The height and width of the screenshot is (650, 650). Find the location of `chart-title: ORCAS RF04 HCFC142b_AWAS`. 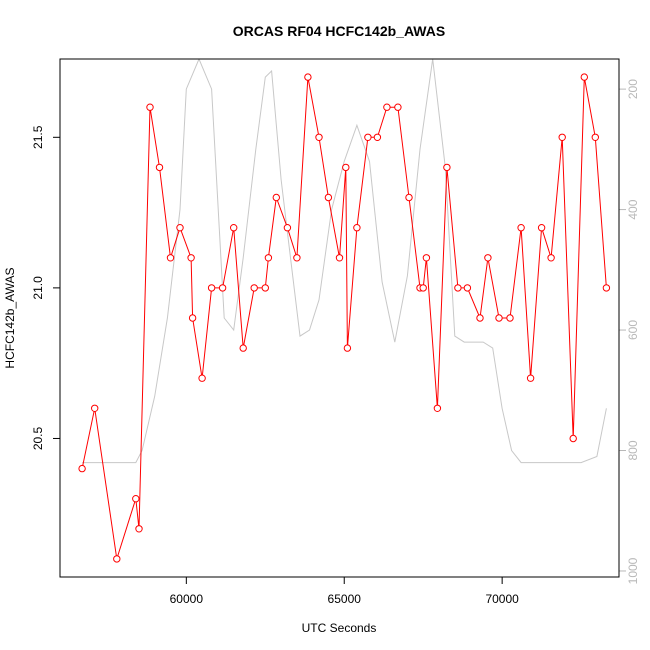

chart-title: ORCAS RF04 HCFC142b_AWAS is located at coordinates (339, 31).